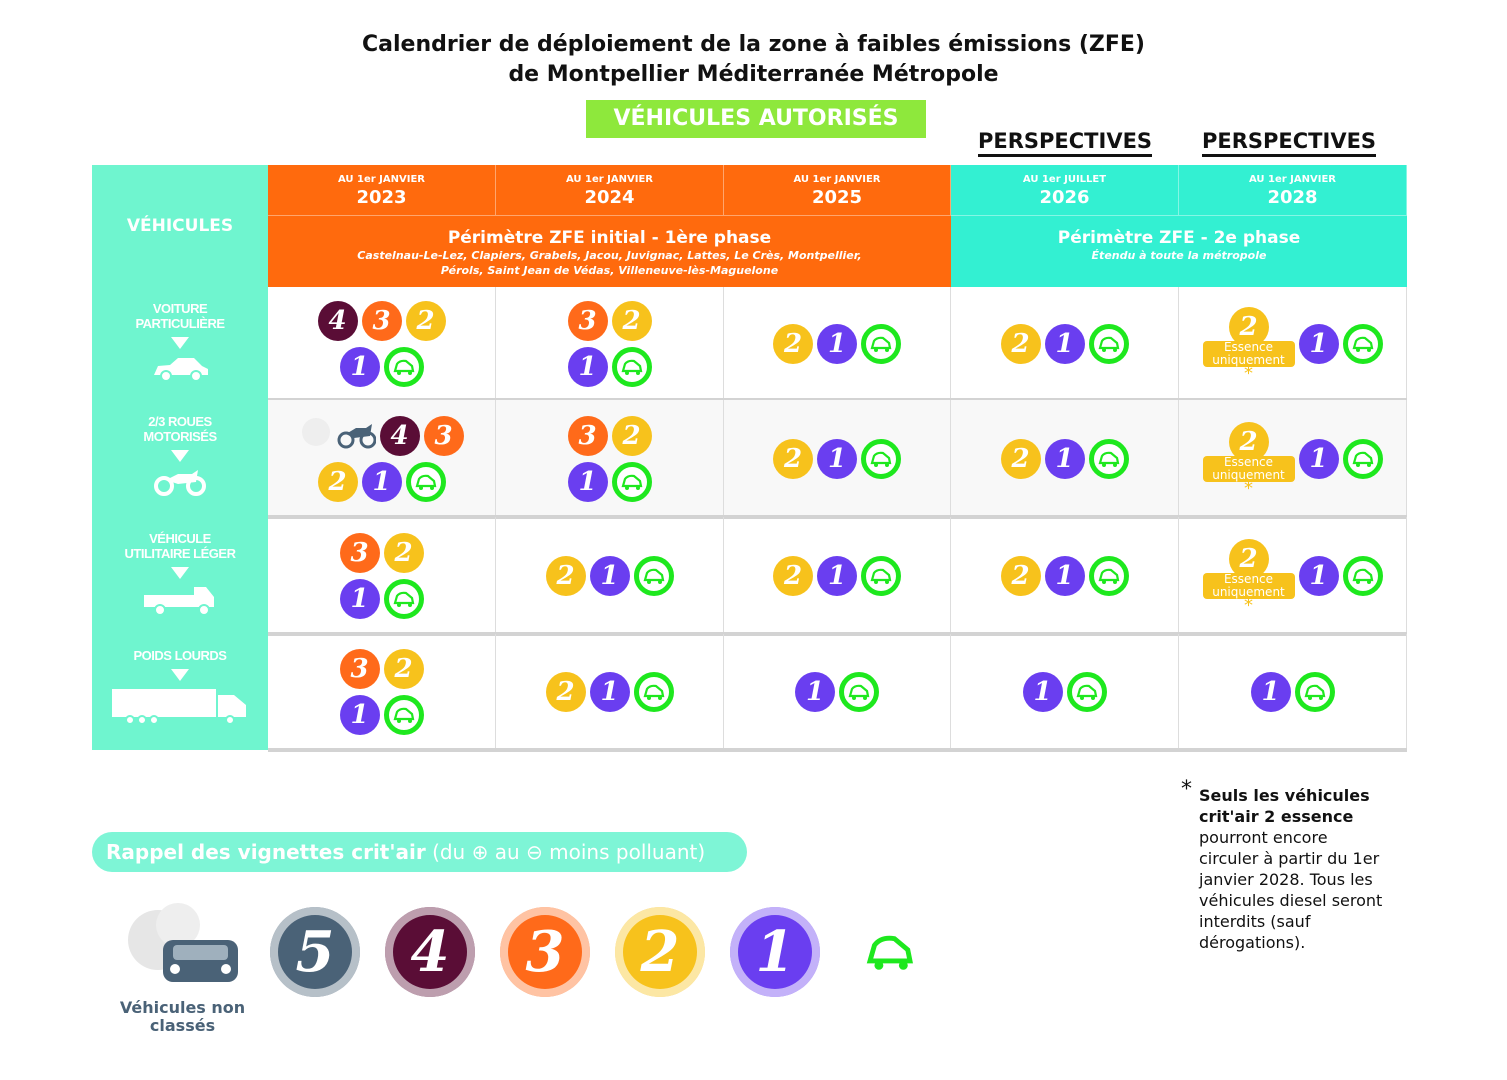 Image resolution: width=1507 pixels, height=1080 pixels. Describe the element at coordinates (1289, 142) in the screenshot. I see `perspectives-label: PERSPECTIVES` at that location.